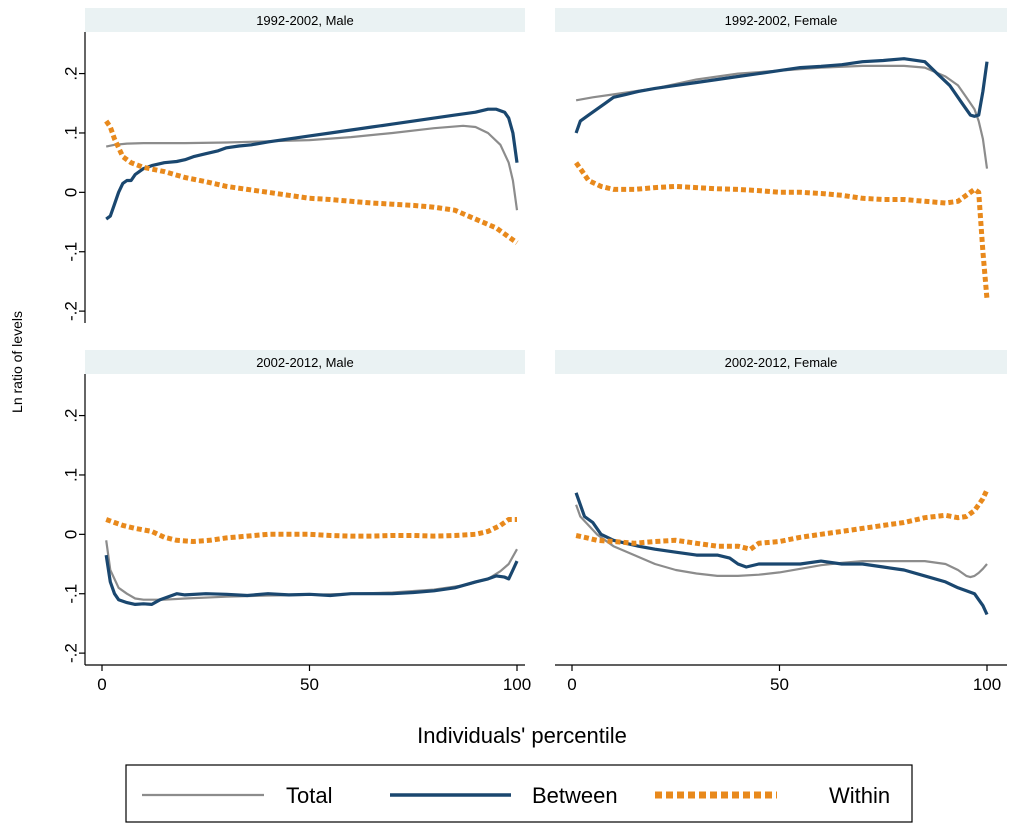 The height and width of the screenshot is (823, 1012). What do you see at coordinates (71, 73) in the screenshot?
I see `panel-1-y-tick-label: .2` at bounding box center [71, 73].